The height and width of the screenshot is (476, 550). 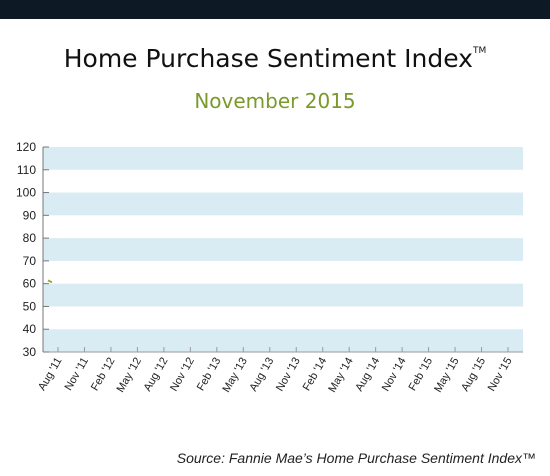 I want to click on x-tick-label: Nov '11, so click(x=77, y=374).